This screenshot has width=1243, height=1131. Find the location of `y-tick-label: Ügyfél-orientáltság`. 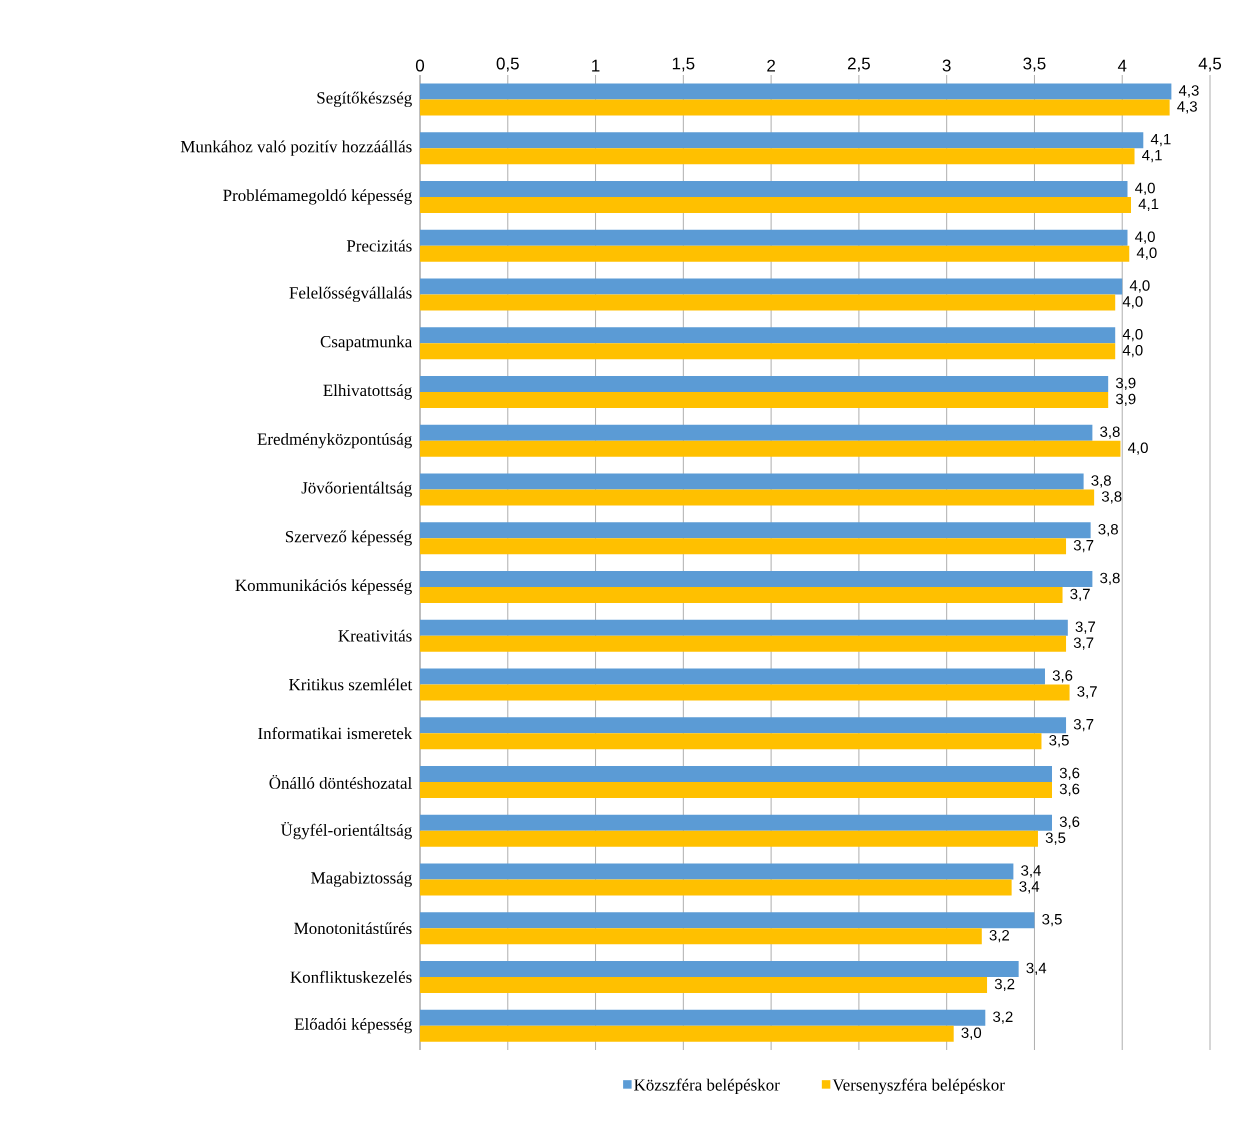

y-tick-label: Ügyfél-orientáltság is located at coordinates (346, 830).